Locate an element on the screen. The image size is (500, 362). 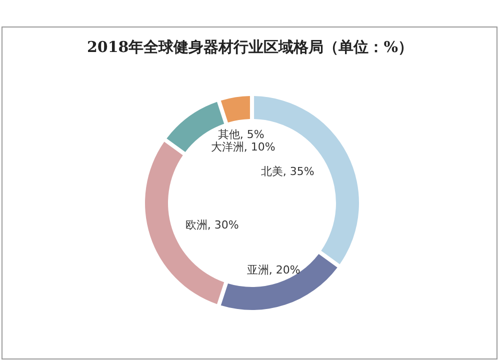
data-label: , 10% is located at coordinates (260, 147).